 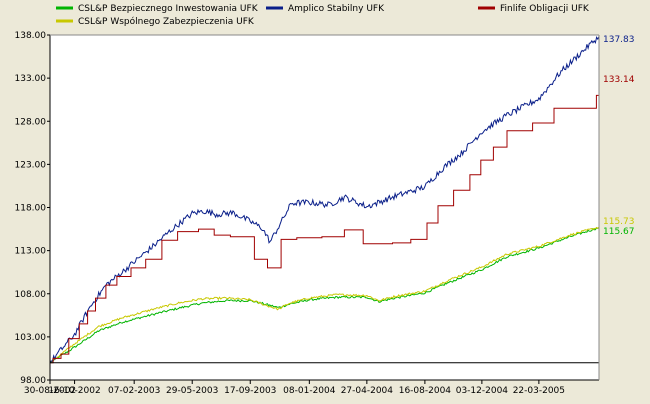 What do you see at coordinates (31, 252) in the screenshot?
I see `y-tick-label: 113.00` at bounding box center [31, 252].